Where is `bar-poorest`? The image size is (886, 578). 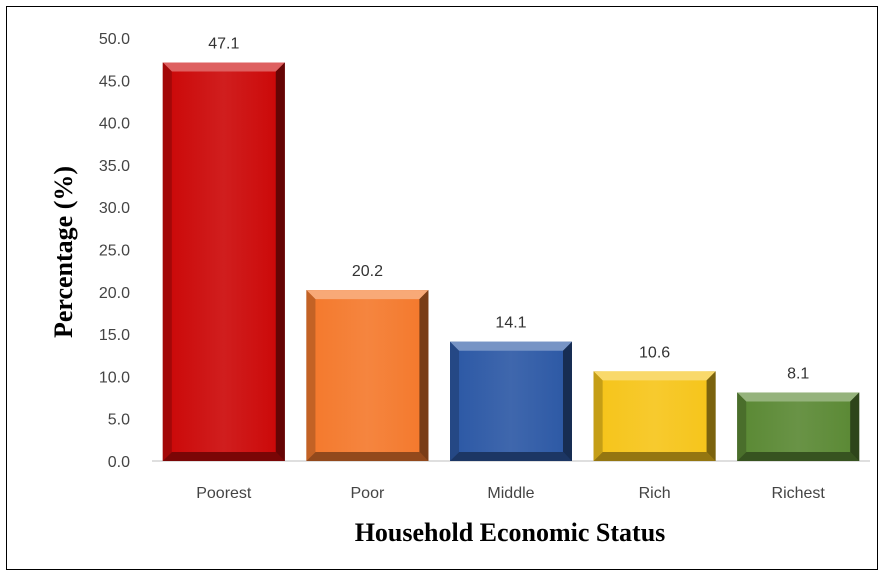
bar-poorest is located at coordinates (223, 262).